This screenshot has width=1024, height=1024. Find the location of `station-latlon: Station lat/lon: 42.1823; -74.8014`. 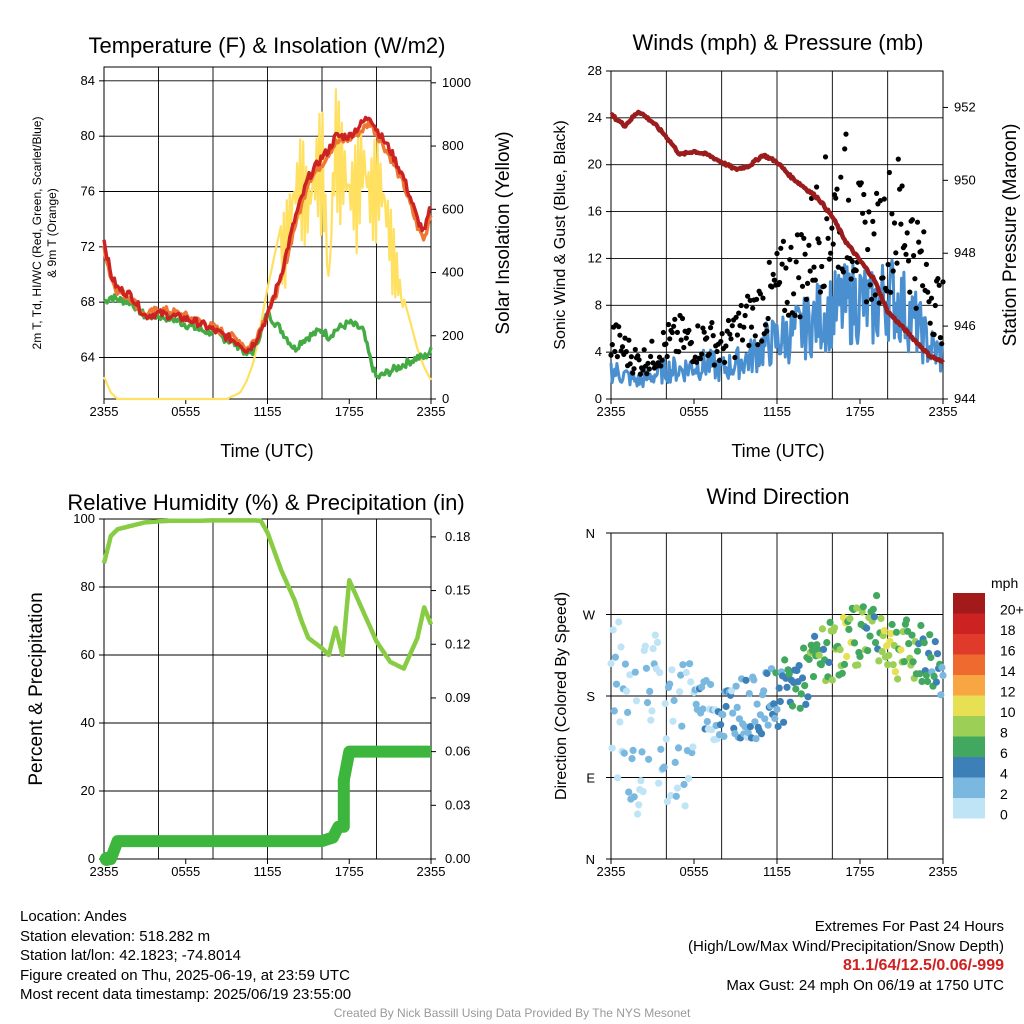

station-latlon: Station lat/lon: 42.1823; -74.8014 is located at coordinates (131, 955).